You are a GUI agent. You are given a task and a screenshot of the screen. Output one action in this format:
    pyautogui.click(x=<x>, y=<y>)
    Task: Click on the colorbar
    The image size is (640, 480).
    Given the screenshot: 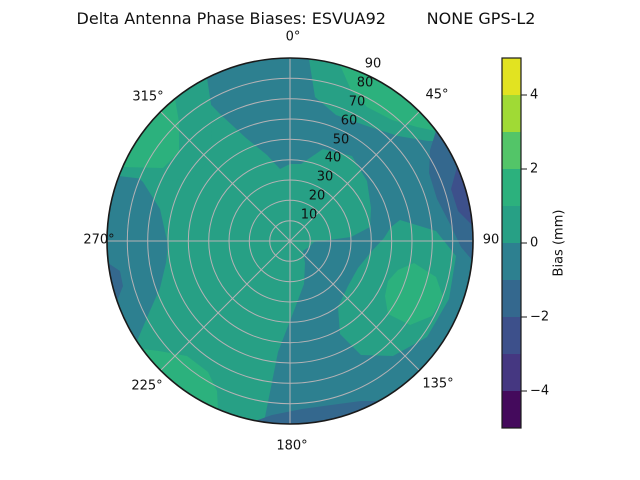 What is the action you would take?
    pyautogui.click(x=514, y=243)
    